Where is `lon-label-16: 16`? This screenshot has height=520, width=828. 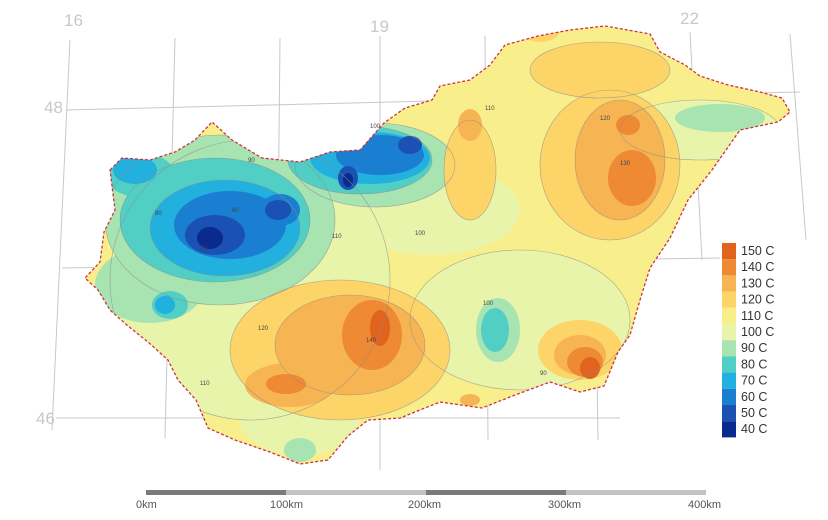
lon-label-16: 16 is located at coordinates (73, 20).